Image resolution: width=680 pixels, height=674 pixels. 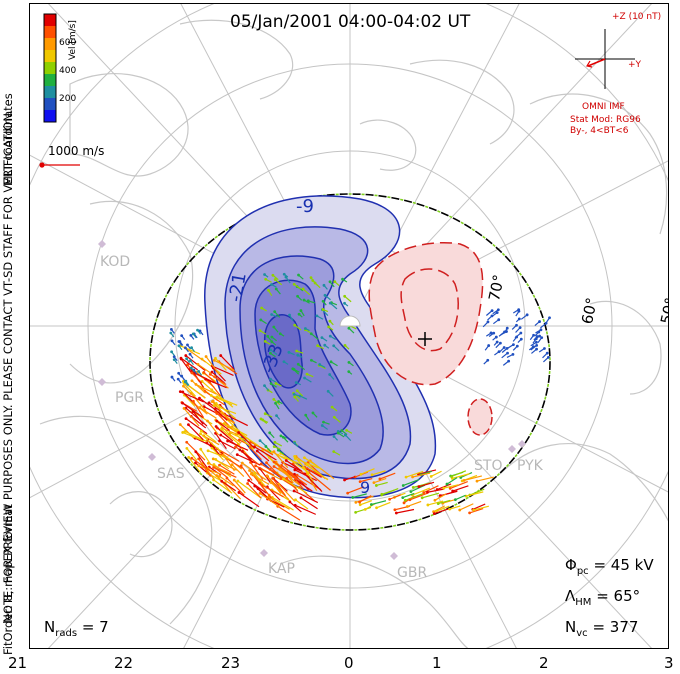 What do you see at coordinates (599, 131) in the screenshot?
I see `imf-condition: By-, 4<BT<6` at bounding box center [599, 131].